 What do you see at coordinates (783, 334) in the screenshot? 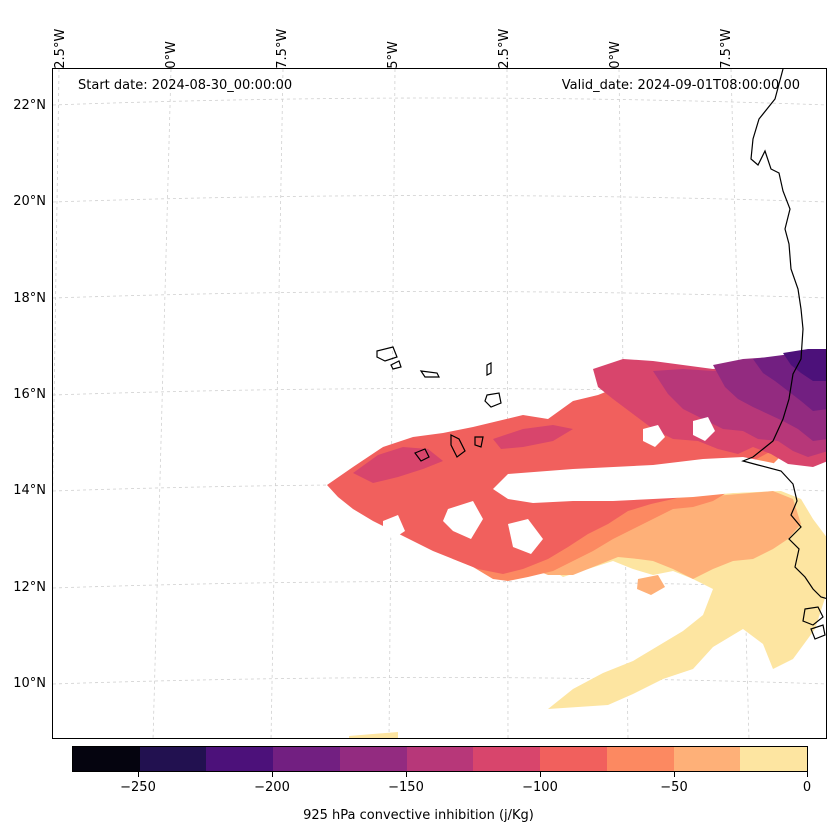
I see `africa-coastline` at bounding box center [783, 334].